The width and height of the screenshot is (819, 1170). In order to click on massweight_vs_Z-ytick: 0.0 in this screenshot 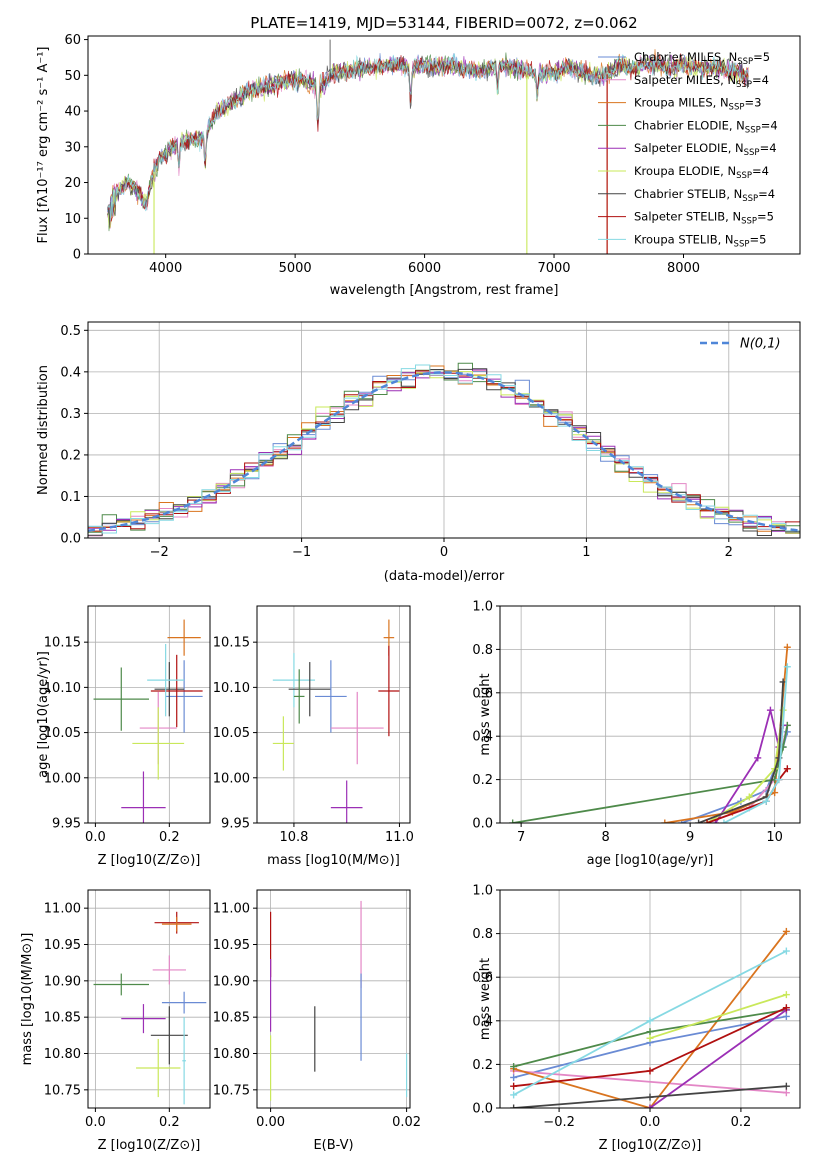, I will do `click(486, 1109)`.